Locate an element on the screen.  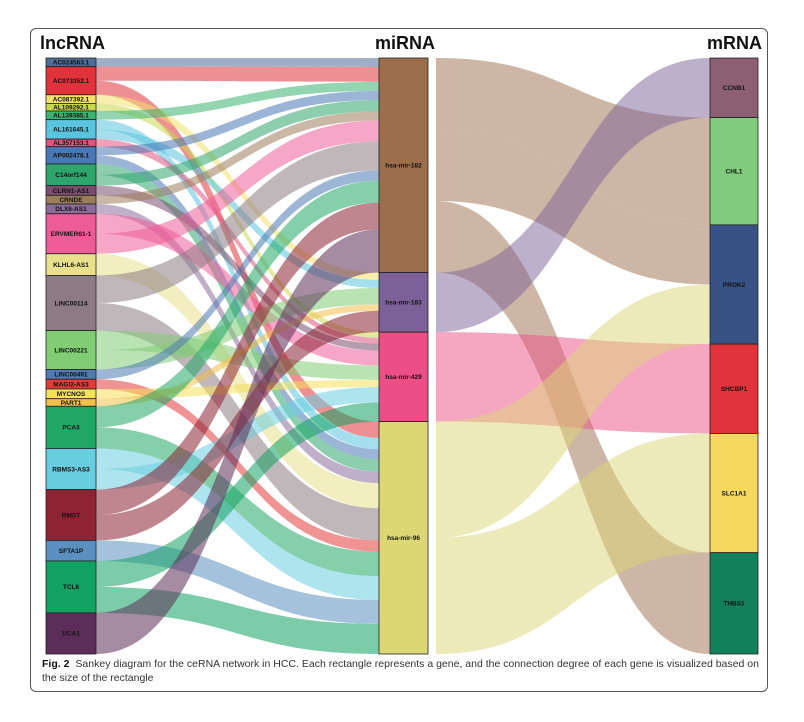
lncrna-label-pca3: PCA3 is located at coordinates (71, 428).